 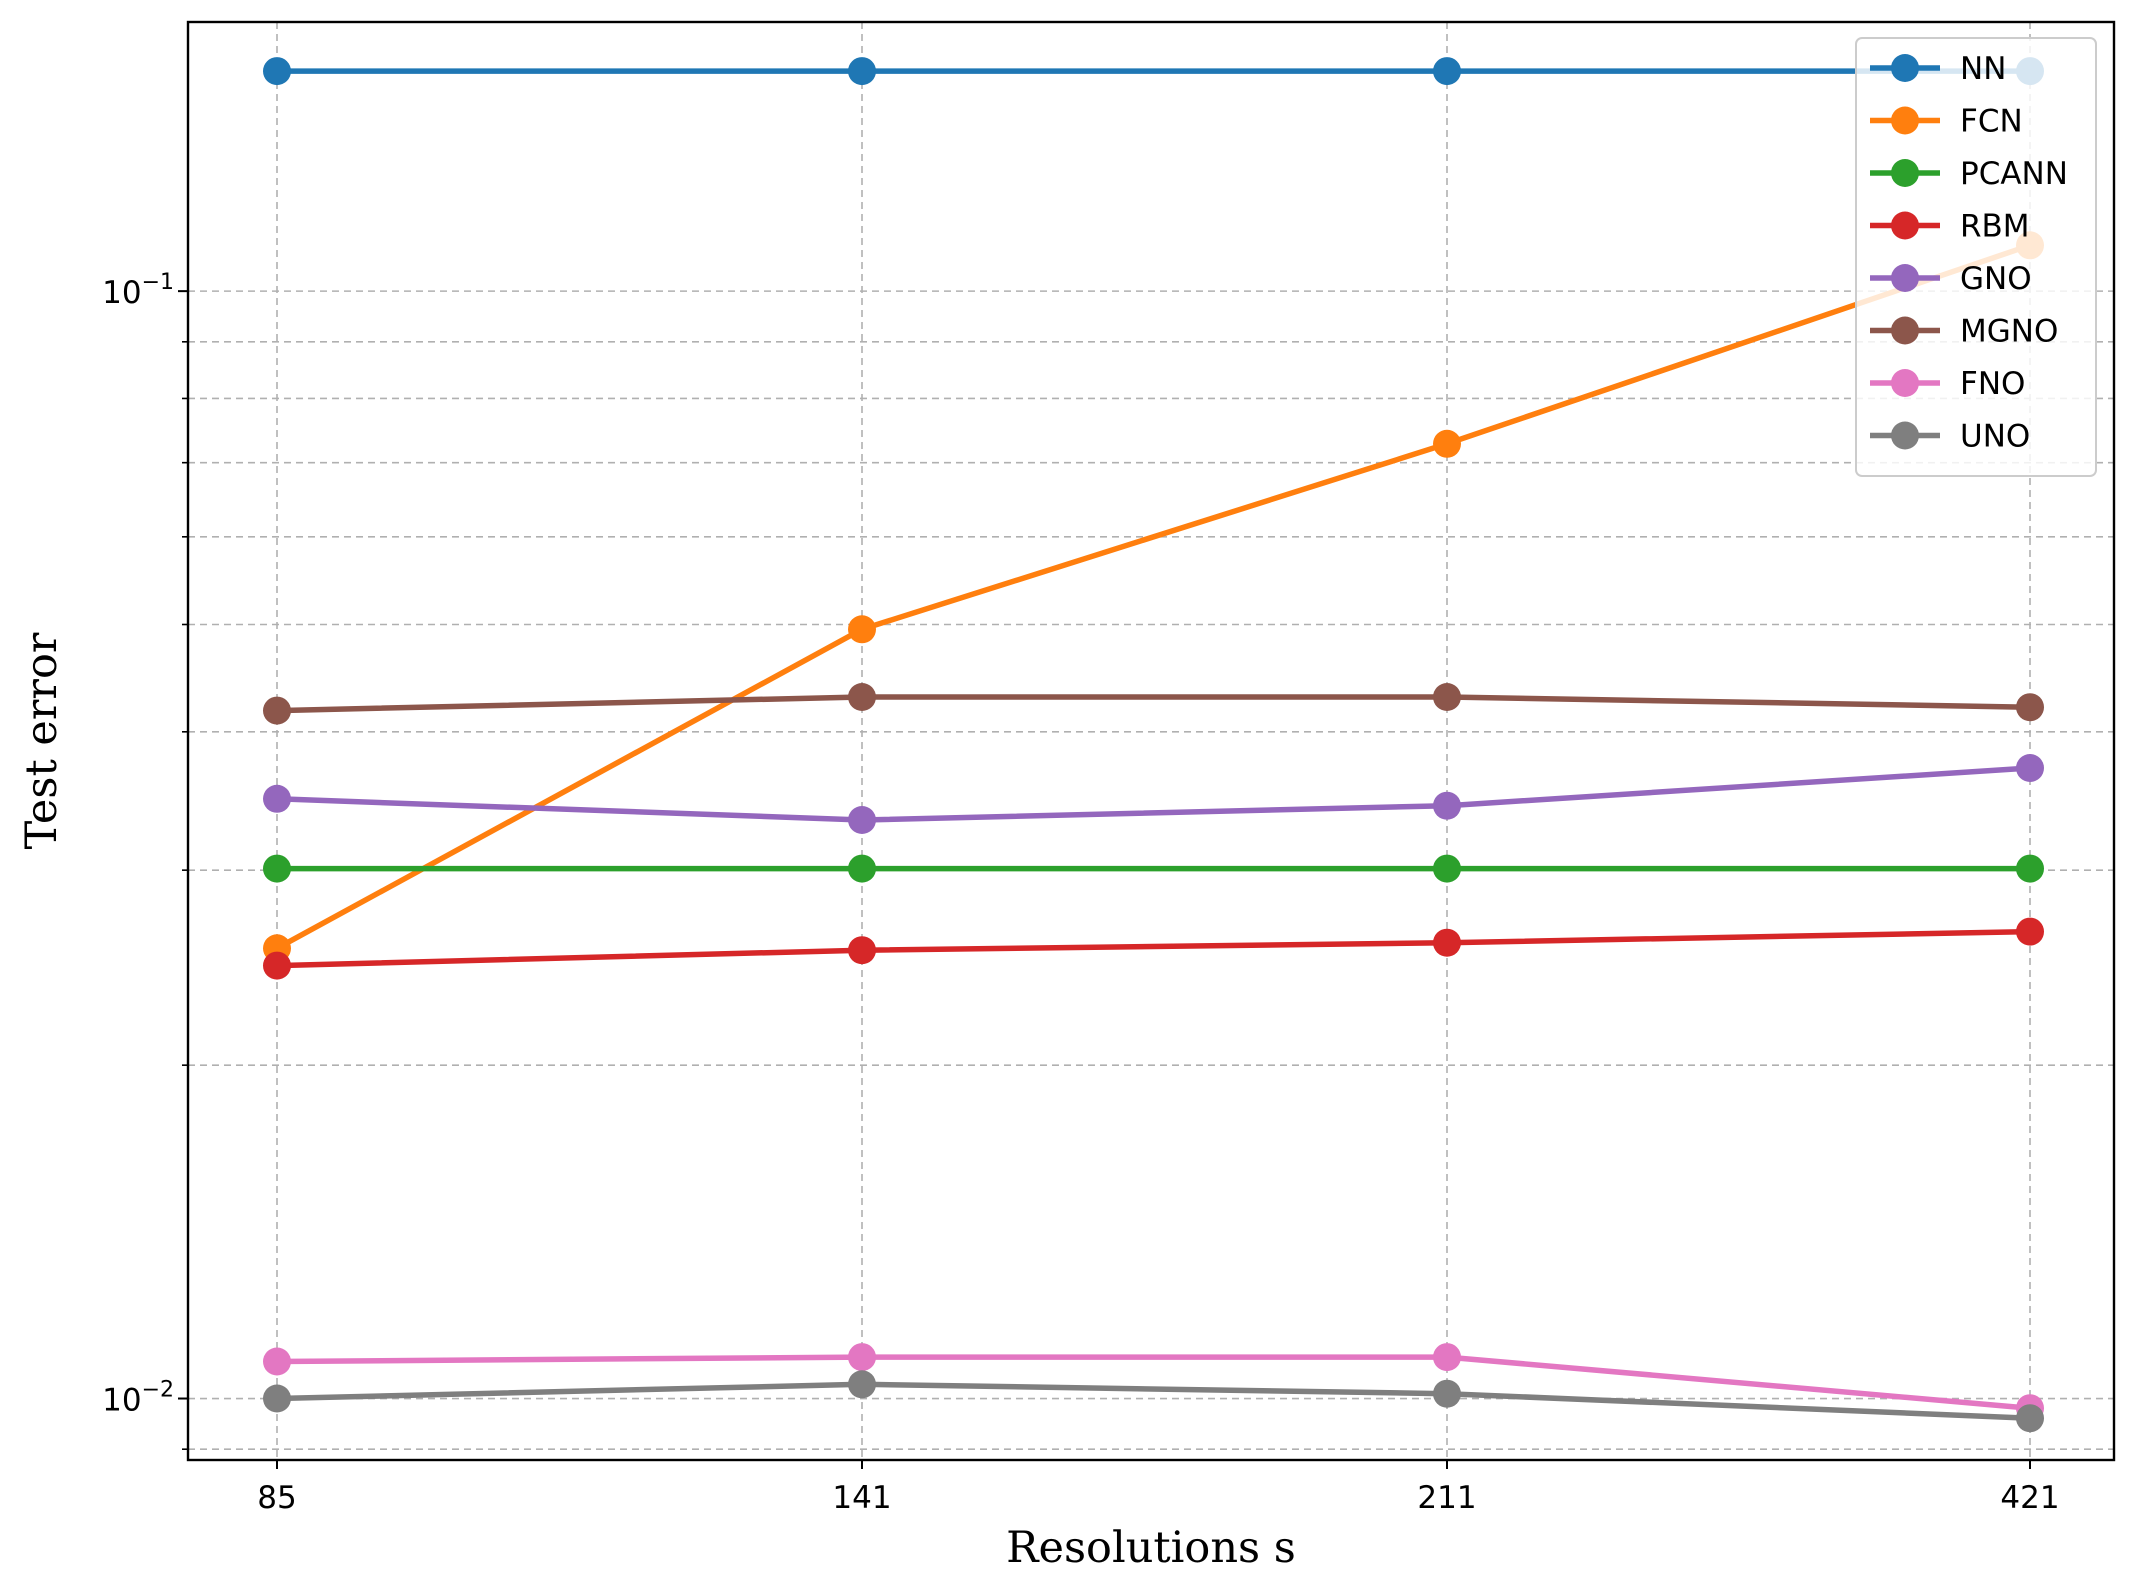 What do you see at coordinates (1151, 1548) in the screenshot?
I see `x-axis-title: Resolutions s` at bounding box center [1151, 1548].